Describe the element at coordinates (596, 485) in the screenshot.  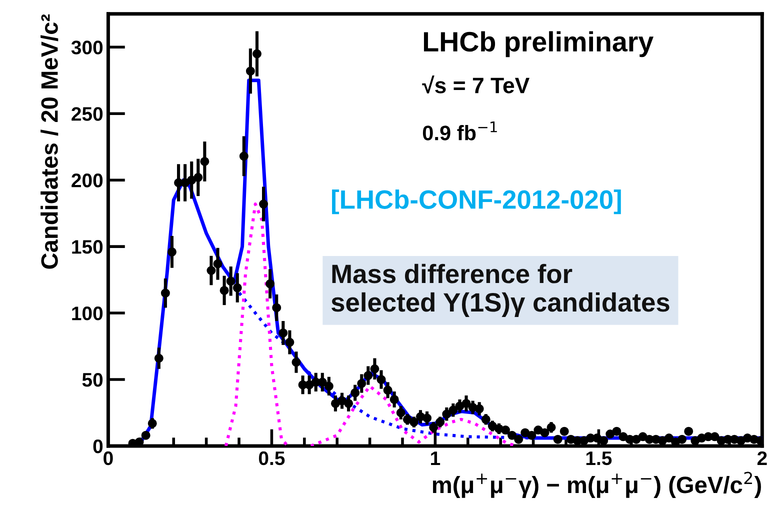
I see `text: m(μ$^{+}$μ$^{−}$γ) − m(μ$^{+}$μ$^{−}$) (GeV/c$^{2}$)` at that location.